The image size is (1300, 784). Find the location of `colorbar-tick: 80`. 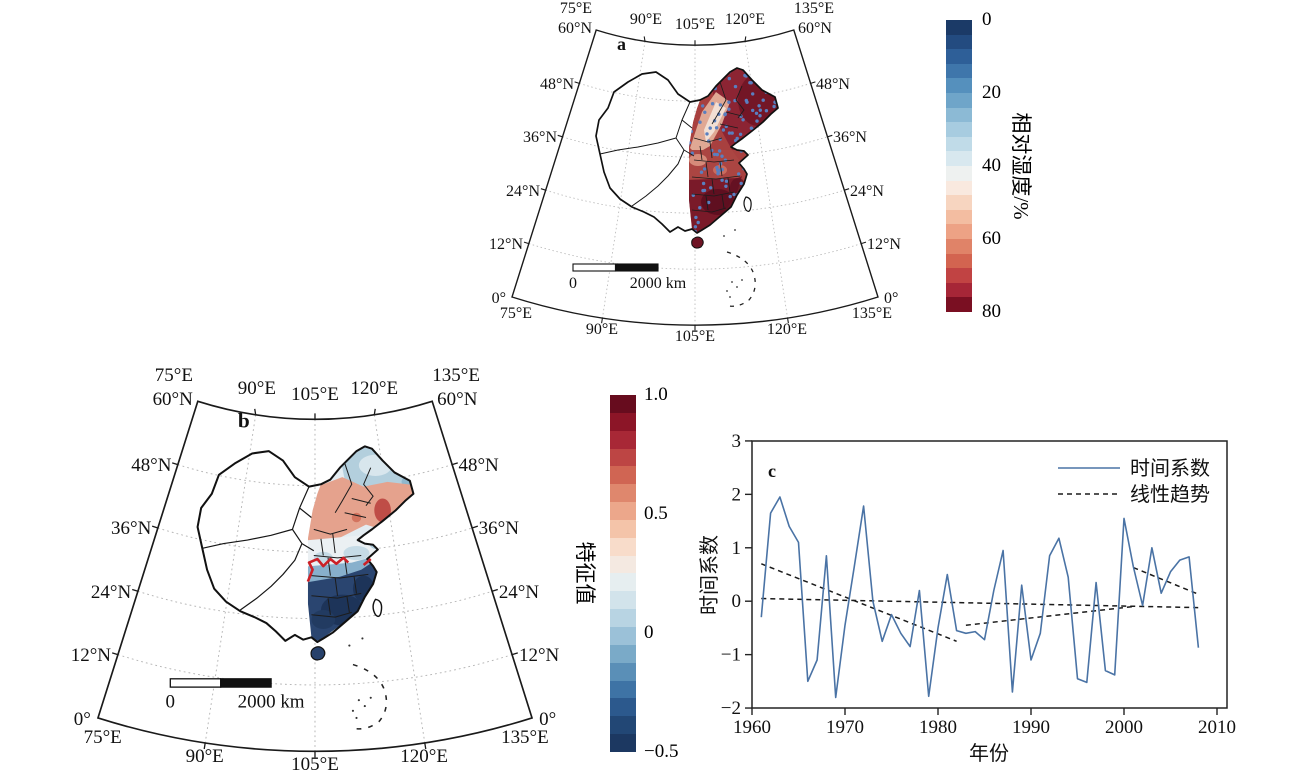

colorbar-tick: 80 is located at coordinates (991, 311).